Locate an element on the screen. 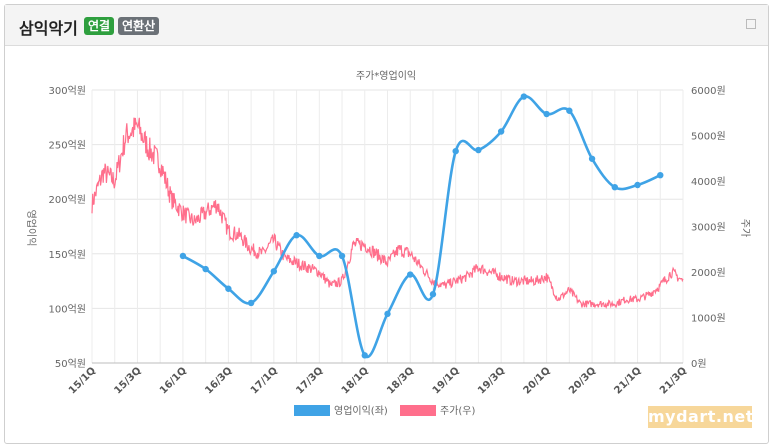  y-left-tick: 100억원 is located at coordinates (68, 309).